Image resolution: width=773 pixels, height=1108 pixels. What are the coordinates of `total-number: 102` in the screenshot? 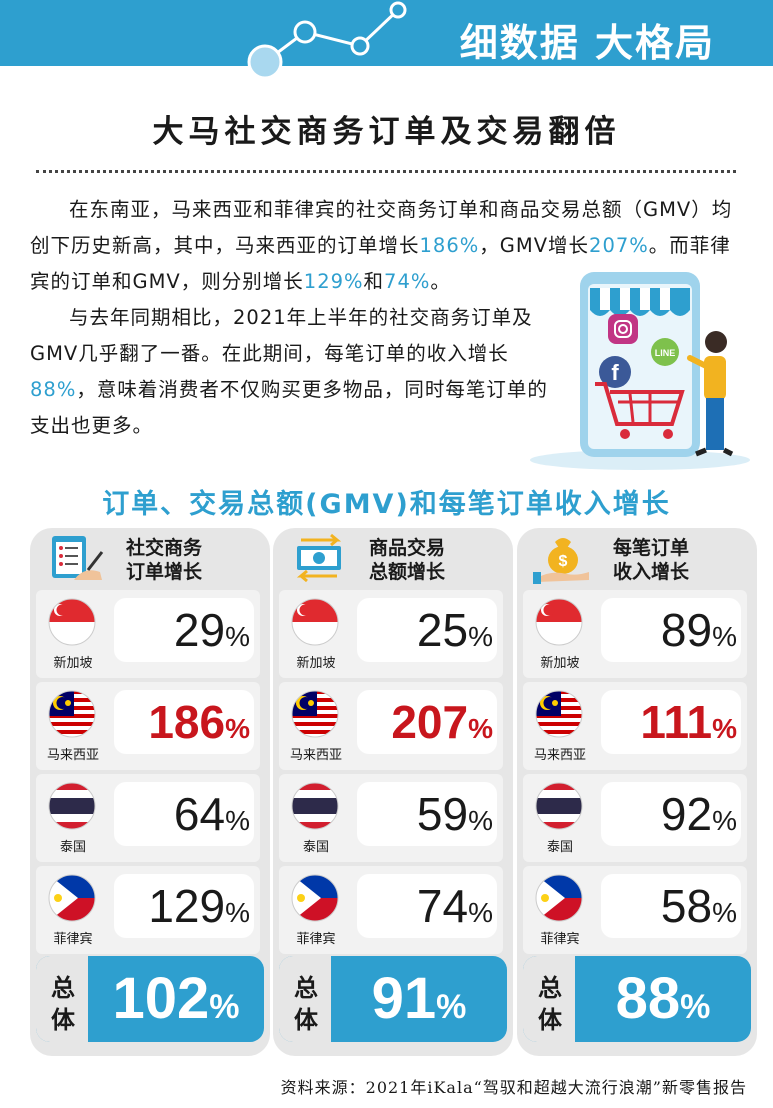 It's located at (161, 998).